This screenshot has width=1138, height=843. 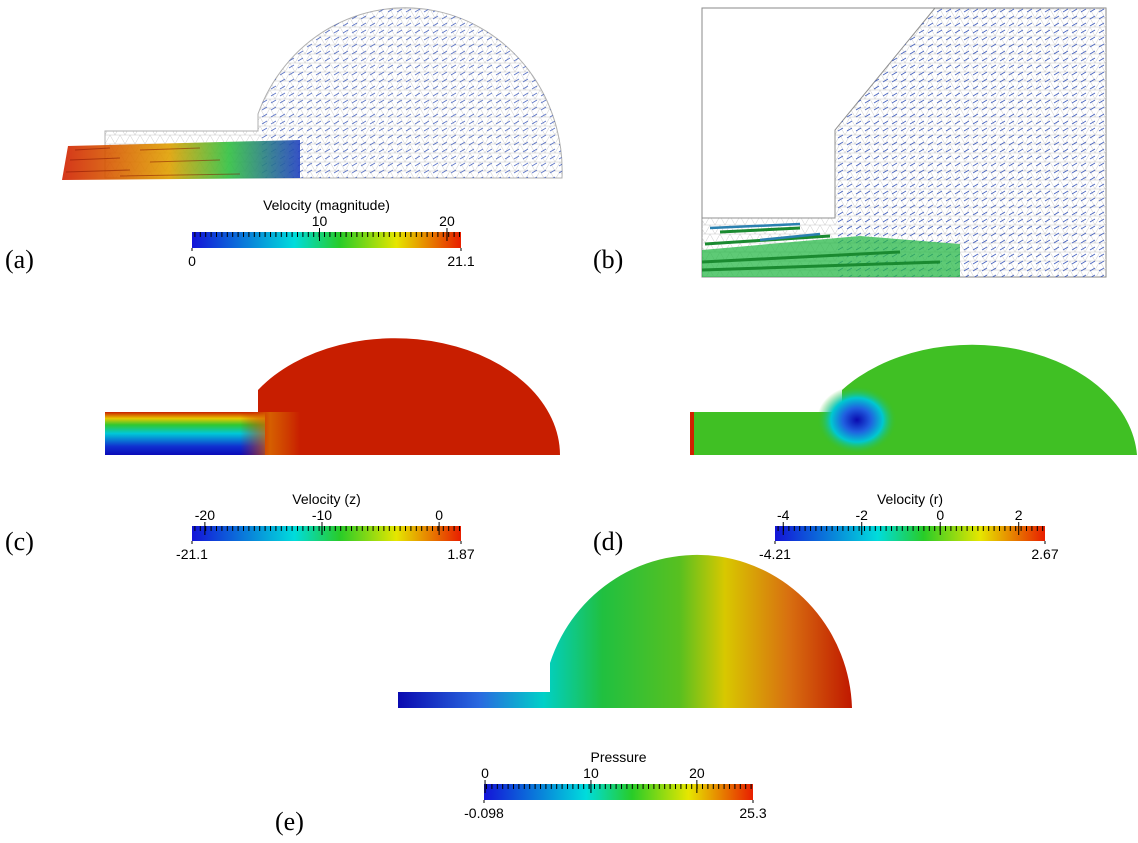 What do you see at coordinates (618, 757) in the screenshot?
I see `colorbar-title: Pressure` at bounding box center [618, 757].